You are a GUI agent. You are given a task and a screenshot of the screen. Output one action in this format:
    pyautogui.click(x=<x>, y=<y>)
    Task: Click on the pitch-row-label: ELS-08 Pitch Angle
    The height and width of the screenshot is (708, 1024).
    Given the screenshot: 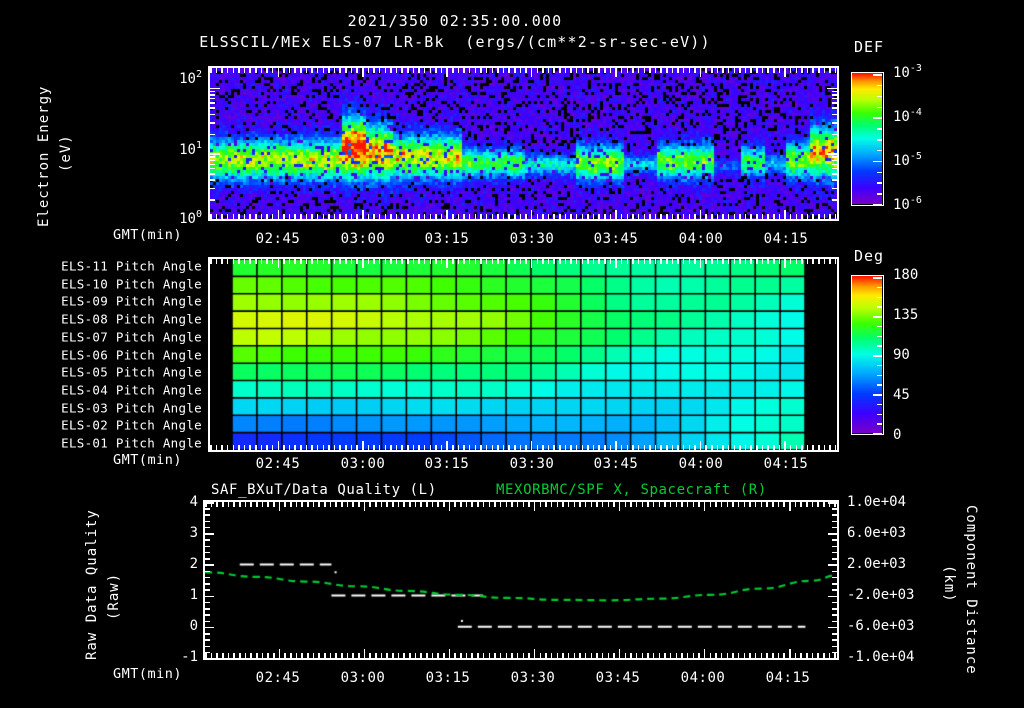 What is the action you would take?
    pyautogui.click(x=131, y=319)
    